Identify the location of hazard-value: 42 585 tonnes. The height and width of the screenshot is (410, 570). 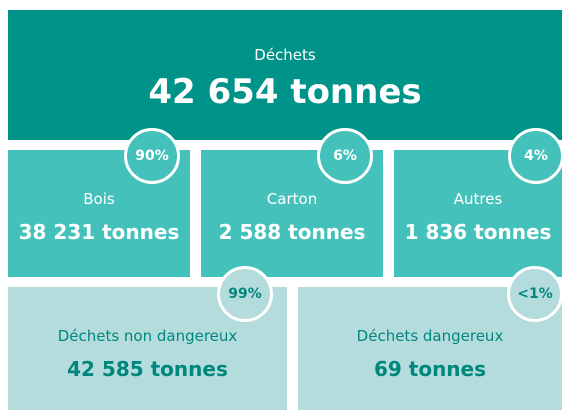
(147, 369).